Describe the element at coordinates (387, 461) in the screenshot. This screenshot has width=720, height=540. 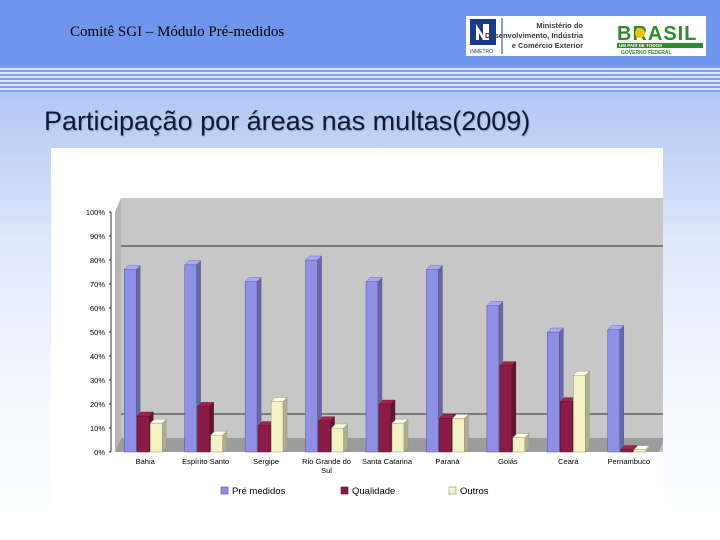
I see `x-tick-label: Santa Catarina` at that location.